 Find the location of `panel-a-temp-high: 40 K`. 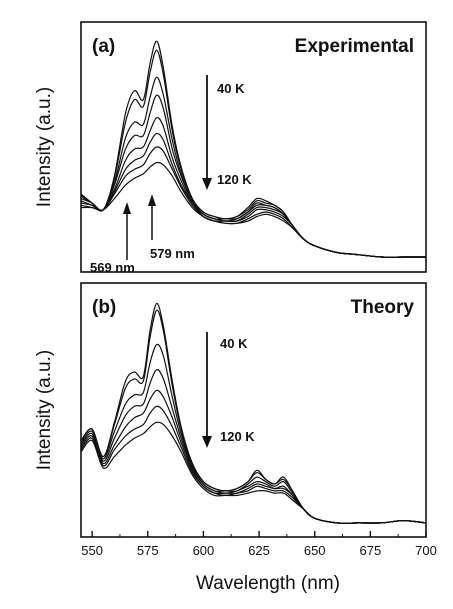

panel-a-temp-high: 40 K is located at coordinates (231, 88).